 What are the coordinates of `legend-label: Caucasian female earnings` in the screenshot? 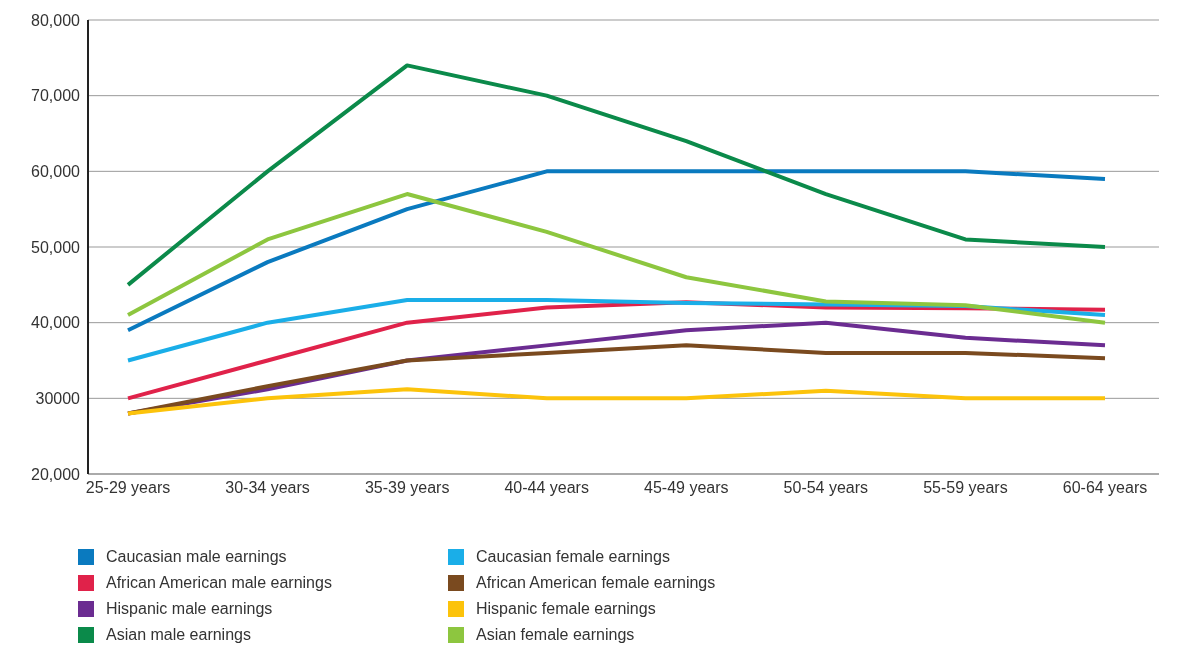 It's located at (573, 557).